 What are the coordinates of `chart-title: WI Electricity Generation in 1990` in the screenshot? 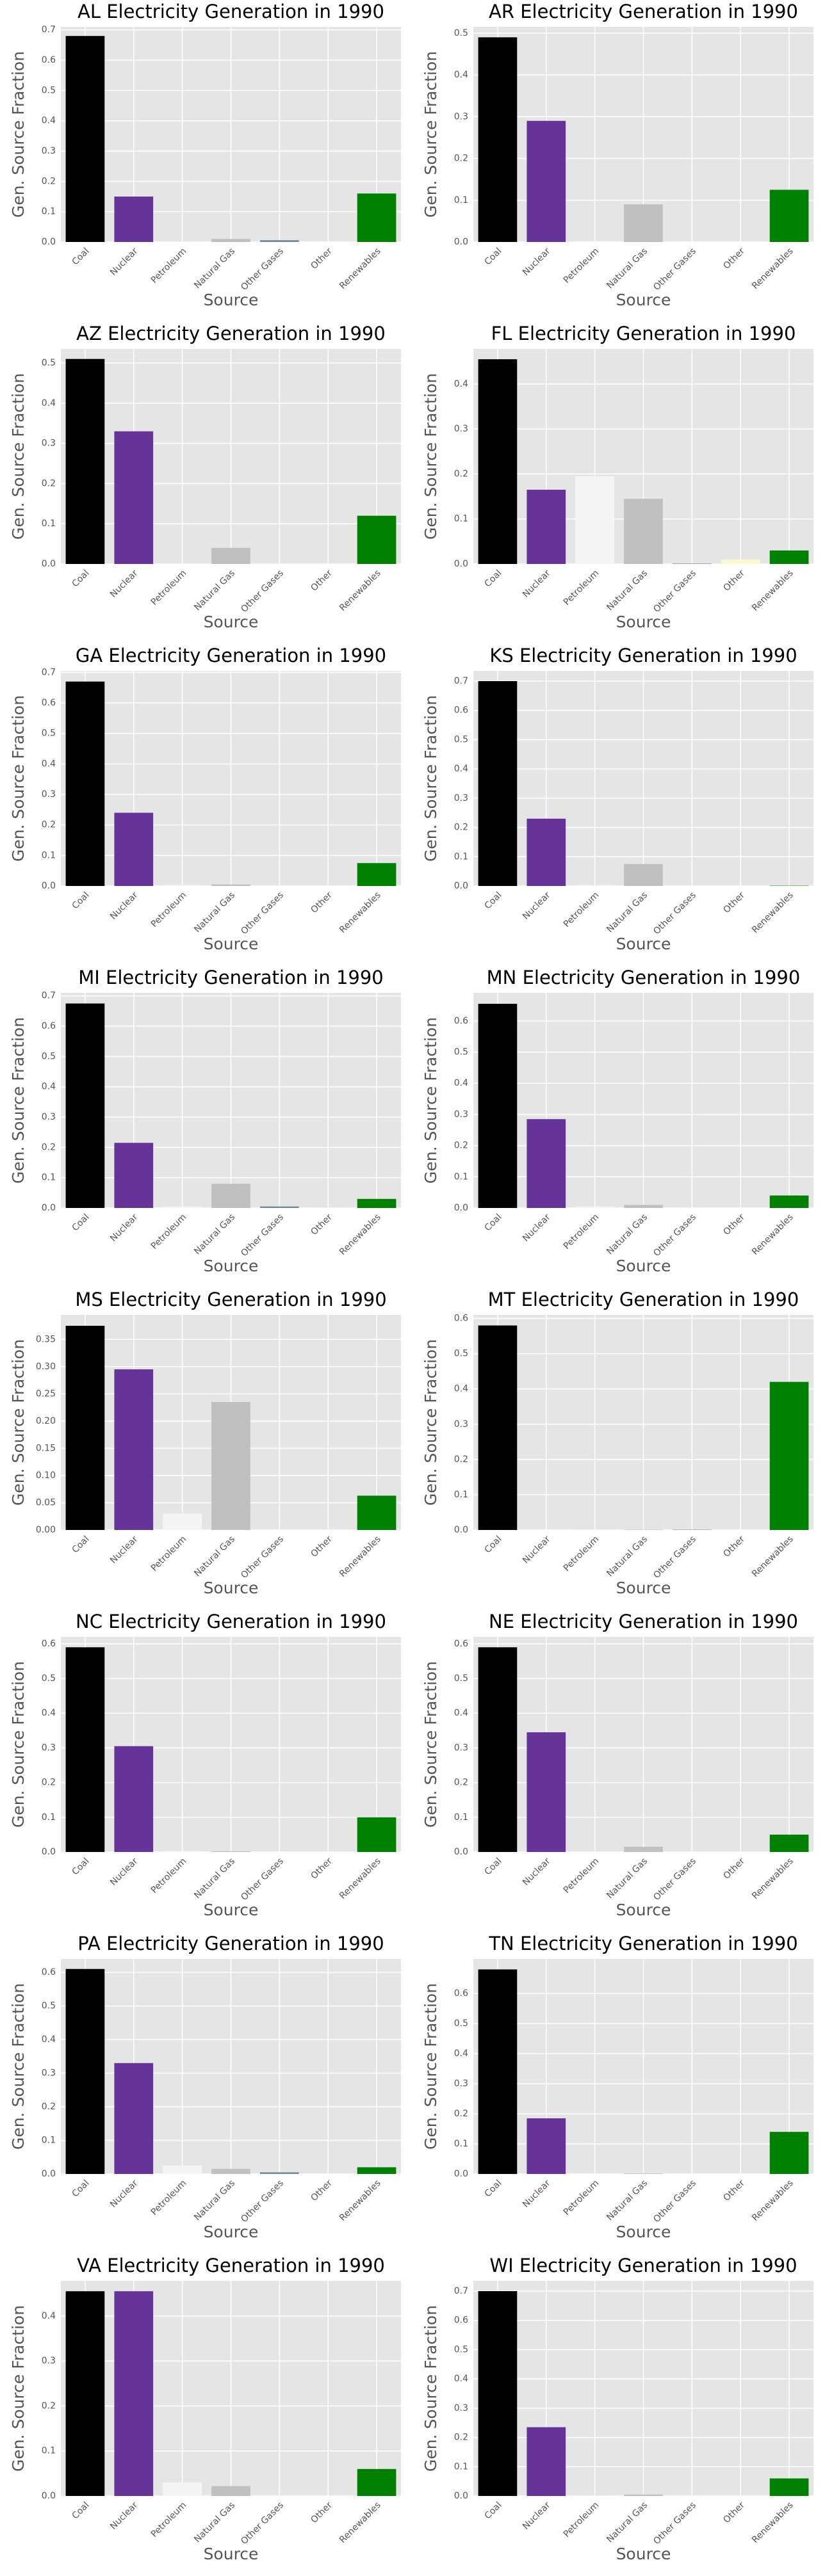 It's located at (643, 2265).